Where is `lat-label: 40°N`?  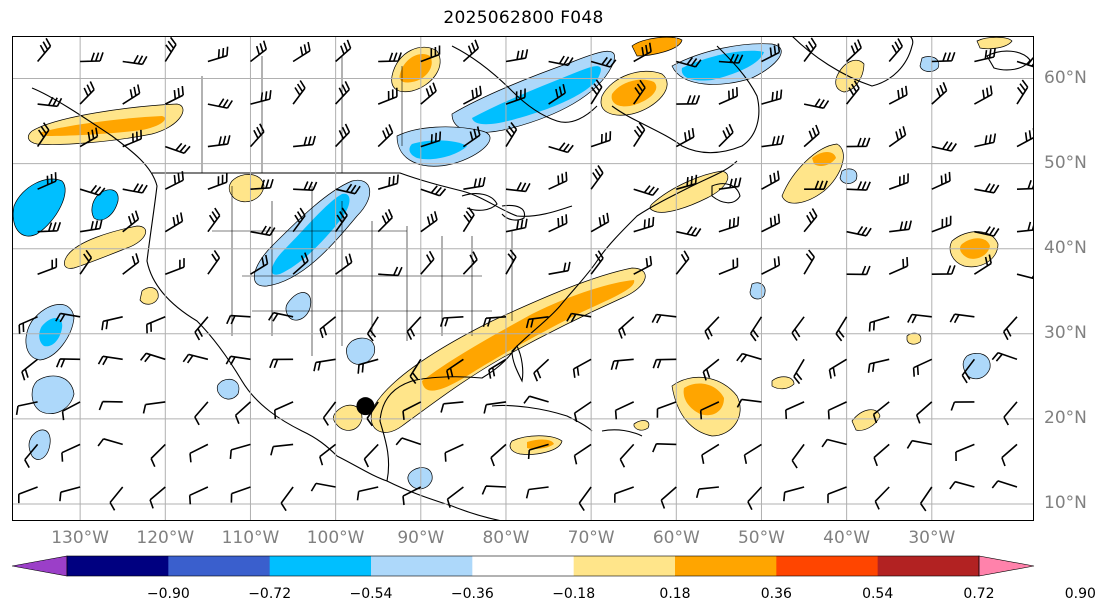 lat-label: 40°N is located at coordinates (1065, 247).